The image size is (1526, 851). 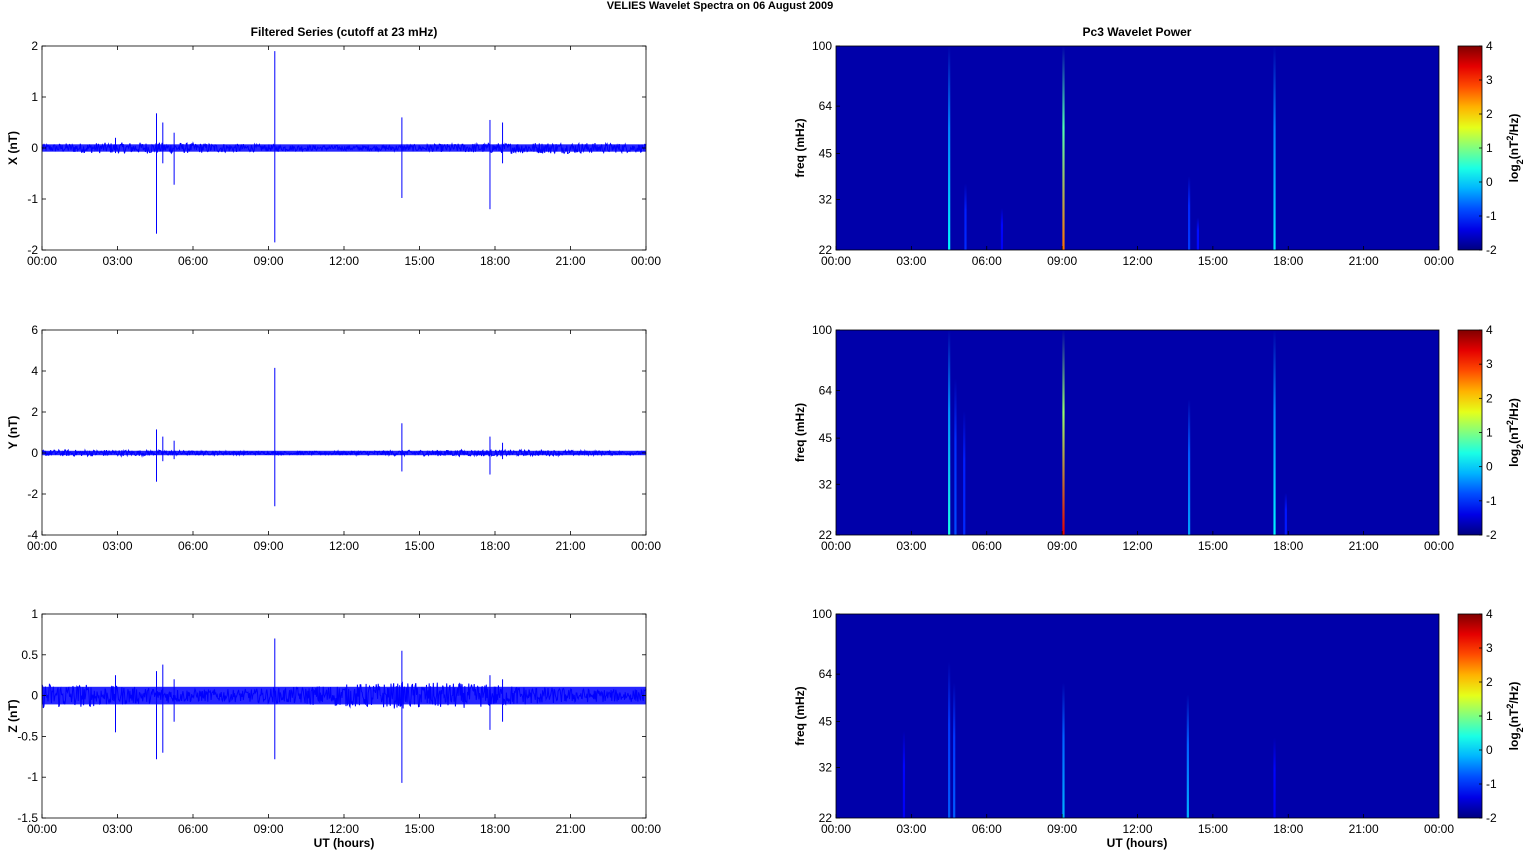 I want to click on figure-title: VELIES Wavelet Spectra on 06 August 2009, so click(x=720, y=6).